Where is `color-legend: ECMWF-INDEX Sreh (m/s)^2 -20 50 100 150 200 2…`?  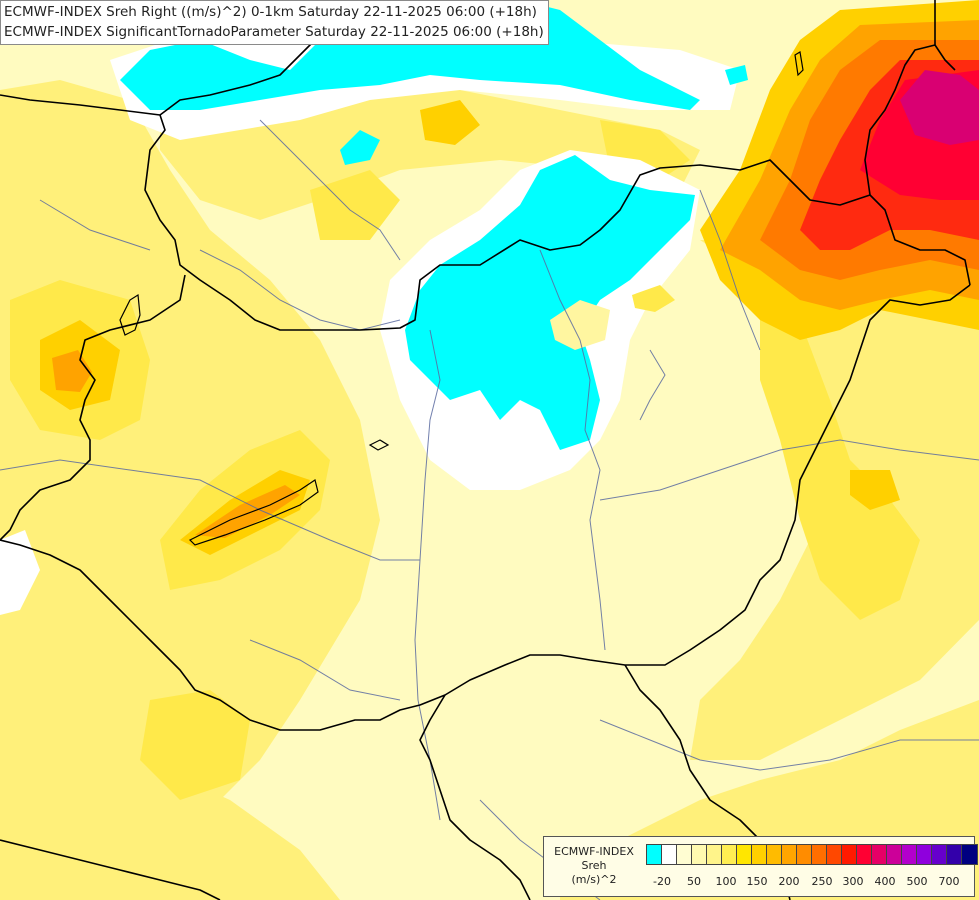 color-legend: ECMWF-INDEX Sreh (m/s)^2 -20 50 100 150 200 2… is located at coordinates (760, 866).